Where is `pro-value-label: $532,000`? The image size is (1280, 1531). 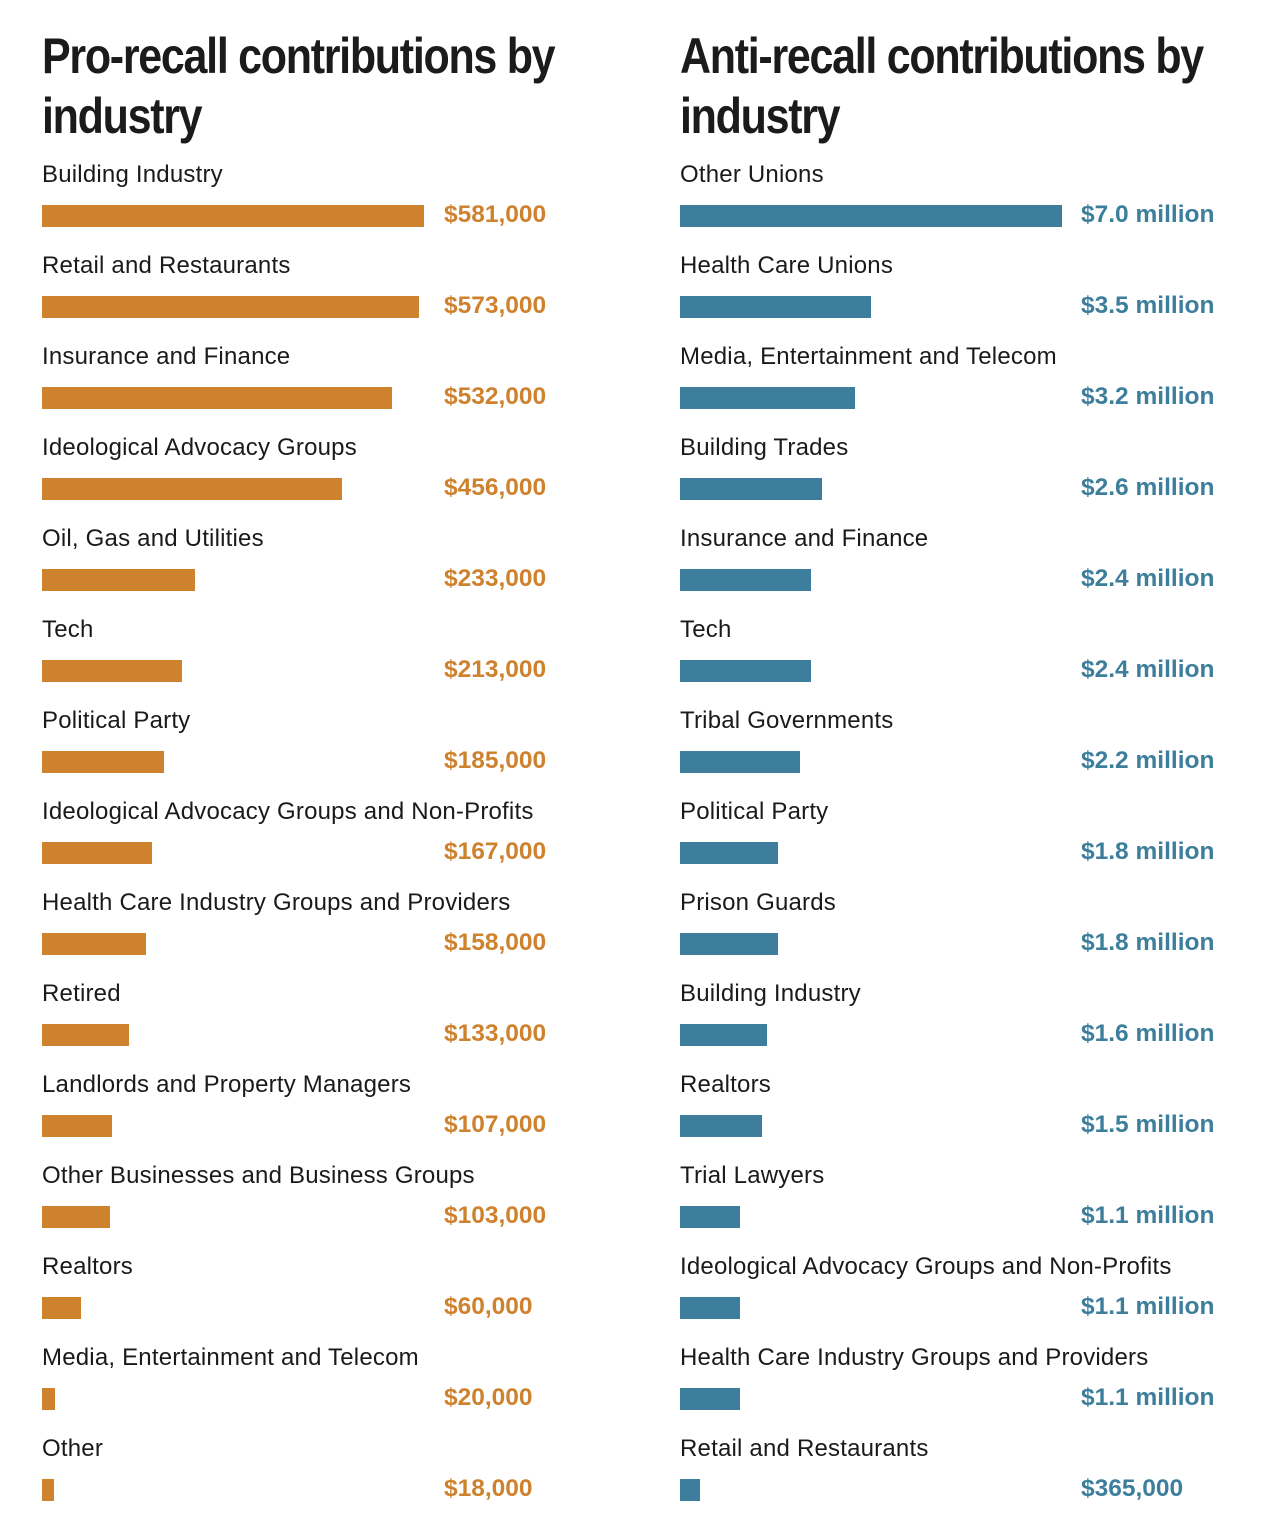
pro-value-label: $532,000 is located at coordinates (495, 396).